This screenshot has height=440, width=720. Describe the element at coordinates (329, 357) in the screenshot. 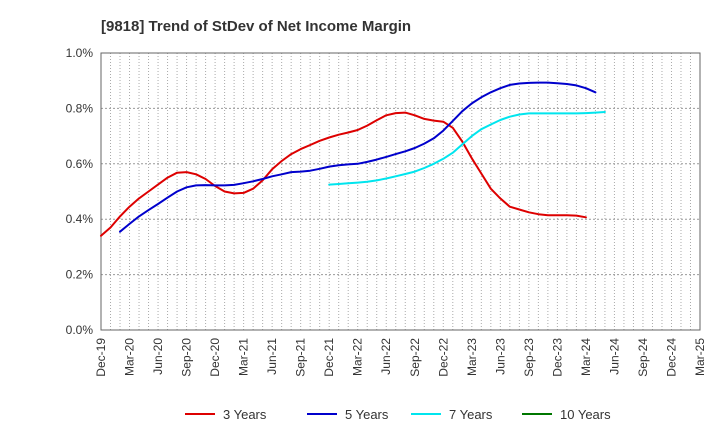

I see `x-tick-label: Dec-21` at that location.